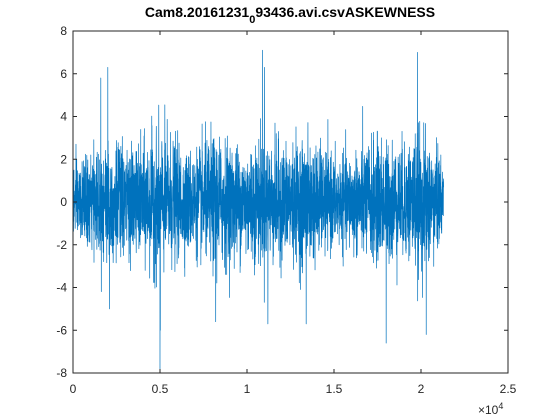  Describe the element at coordinates (334, 389) in the screenshot. I see `x-tick-label: 1.5` at that location.